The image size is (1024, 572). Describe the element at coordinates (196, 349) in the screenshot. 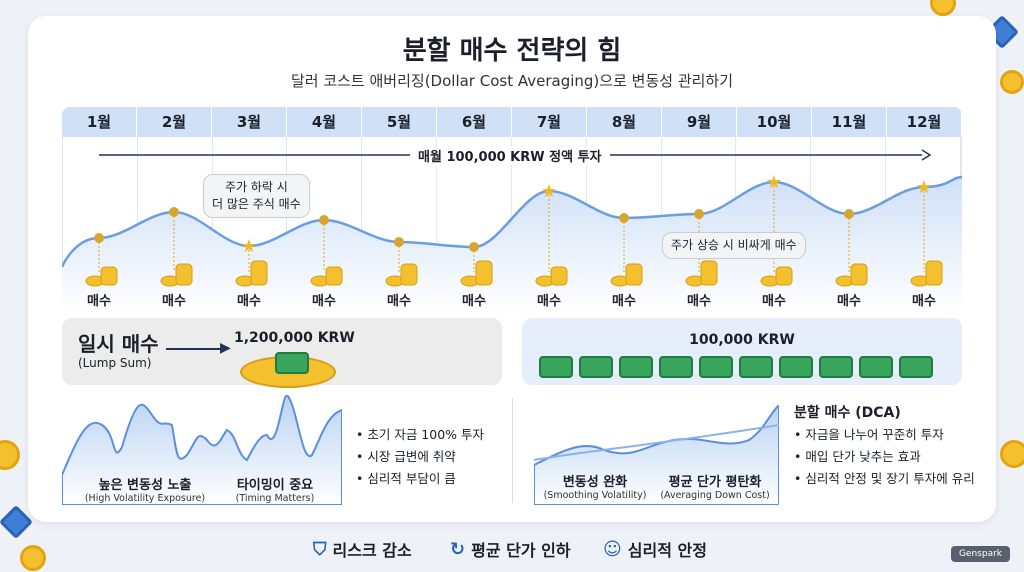

I see `arrow-icon` at that location.